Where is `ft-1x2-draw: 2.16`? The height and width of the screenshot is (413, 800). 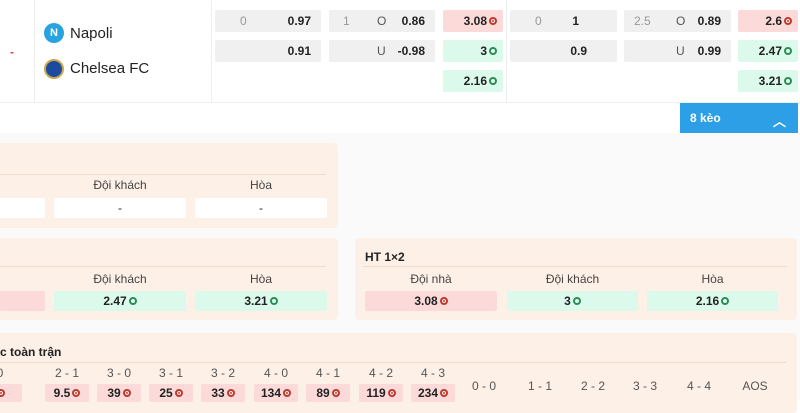 ft-1x2-draw: 2.16 is located at coordinates (473, 81).